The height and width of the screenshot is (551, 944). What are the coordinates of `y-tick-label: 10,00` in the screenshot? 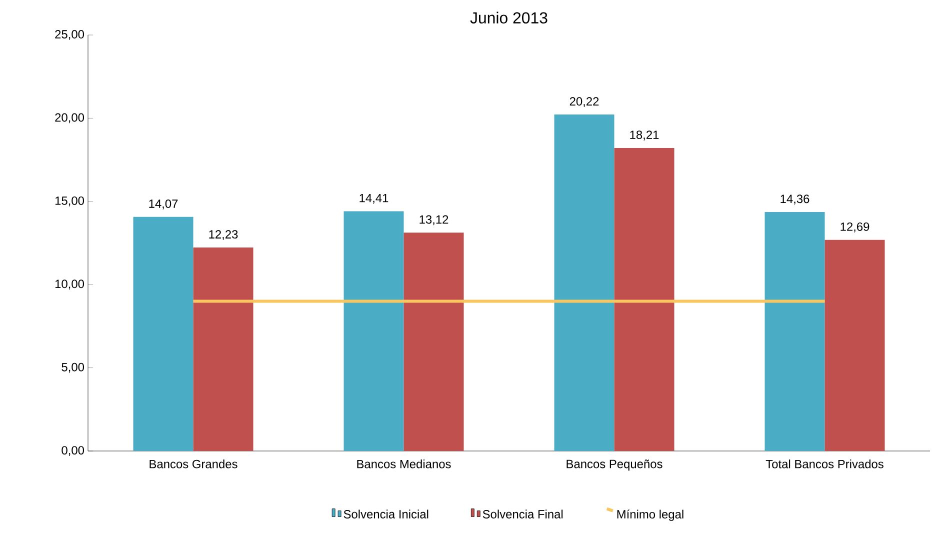 It's located at (69, 285).